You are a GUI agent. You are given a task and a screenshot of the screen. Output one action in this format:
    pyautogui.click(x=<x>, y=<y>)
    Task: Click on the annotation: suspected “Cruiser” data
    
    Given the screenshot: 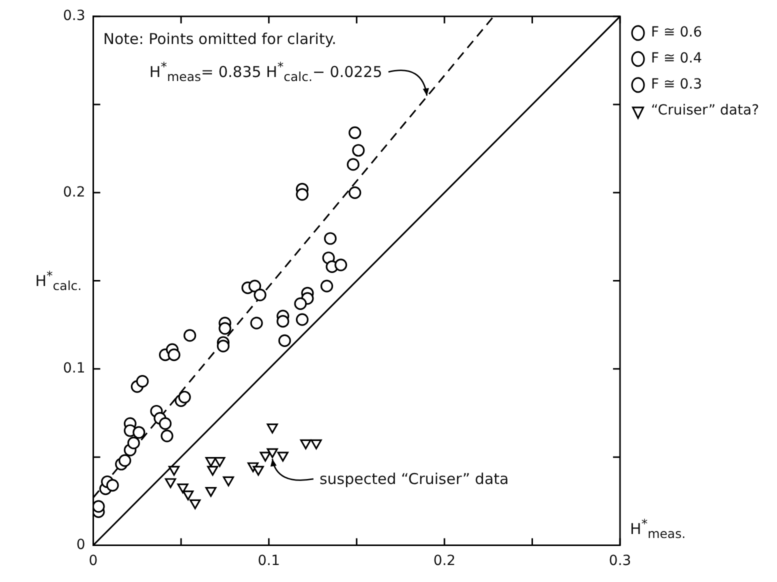 What is the action you would take?
    pyautogui.click(x=414, y=479)
    